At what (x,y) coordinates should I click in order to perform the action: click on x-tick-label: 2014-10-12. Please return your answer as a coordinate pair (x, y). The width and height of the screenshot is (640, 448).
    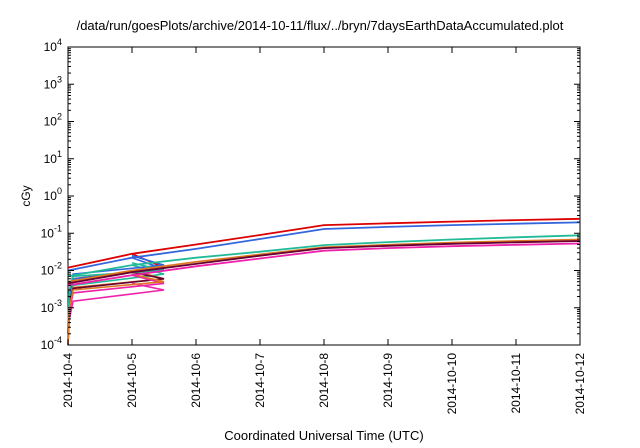
    Looking at the image, I should click on (580, 384).